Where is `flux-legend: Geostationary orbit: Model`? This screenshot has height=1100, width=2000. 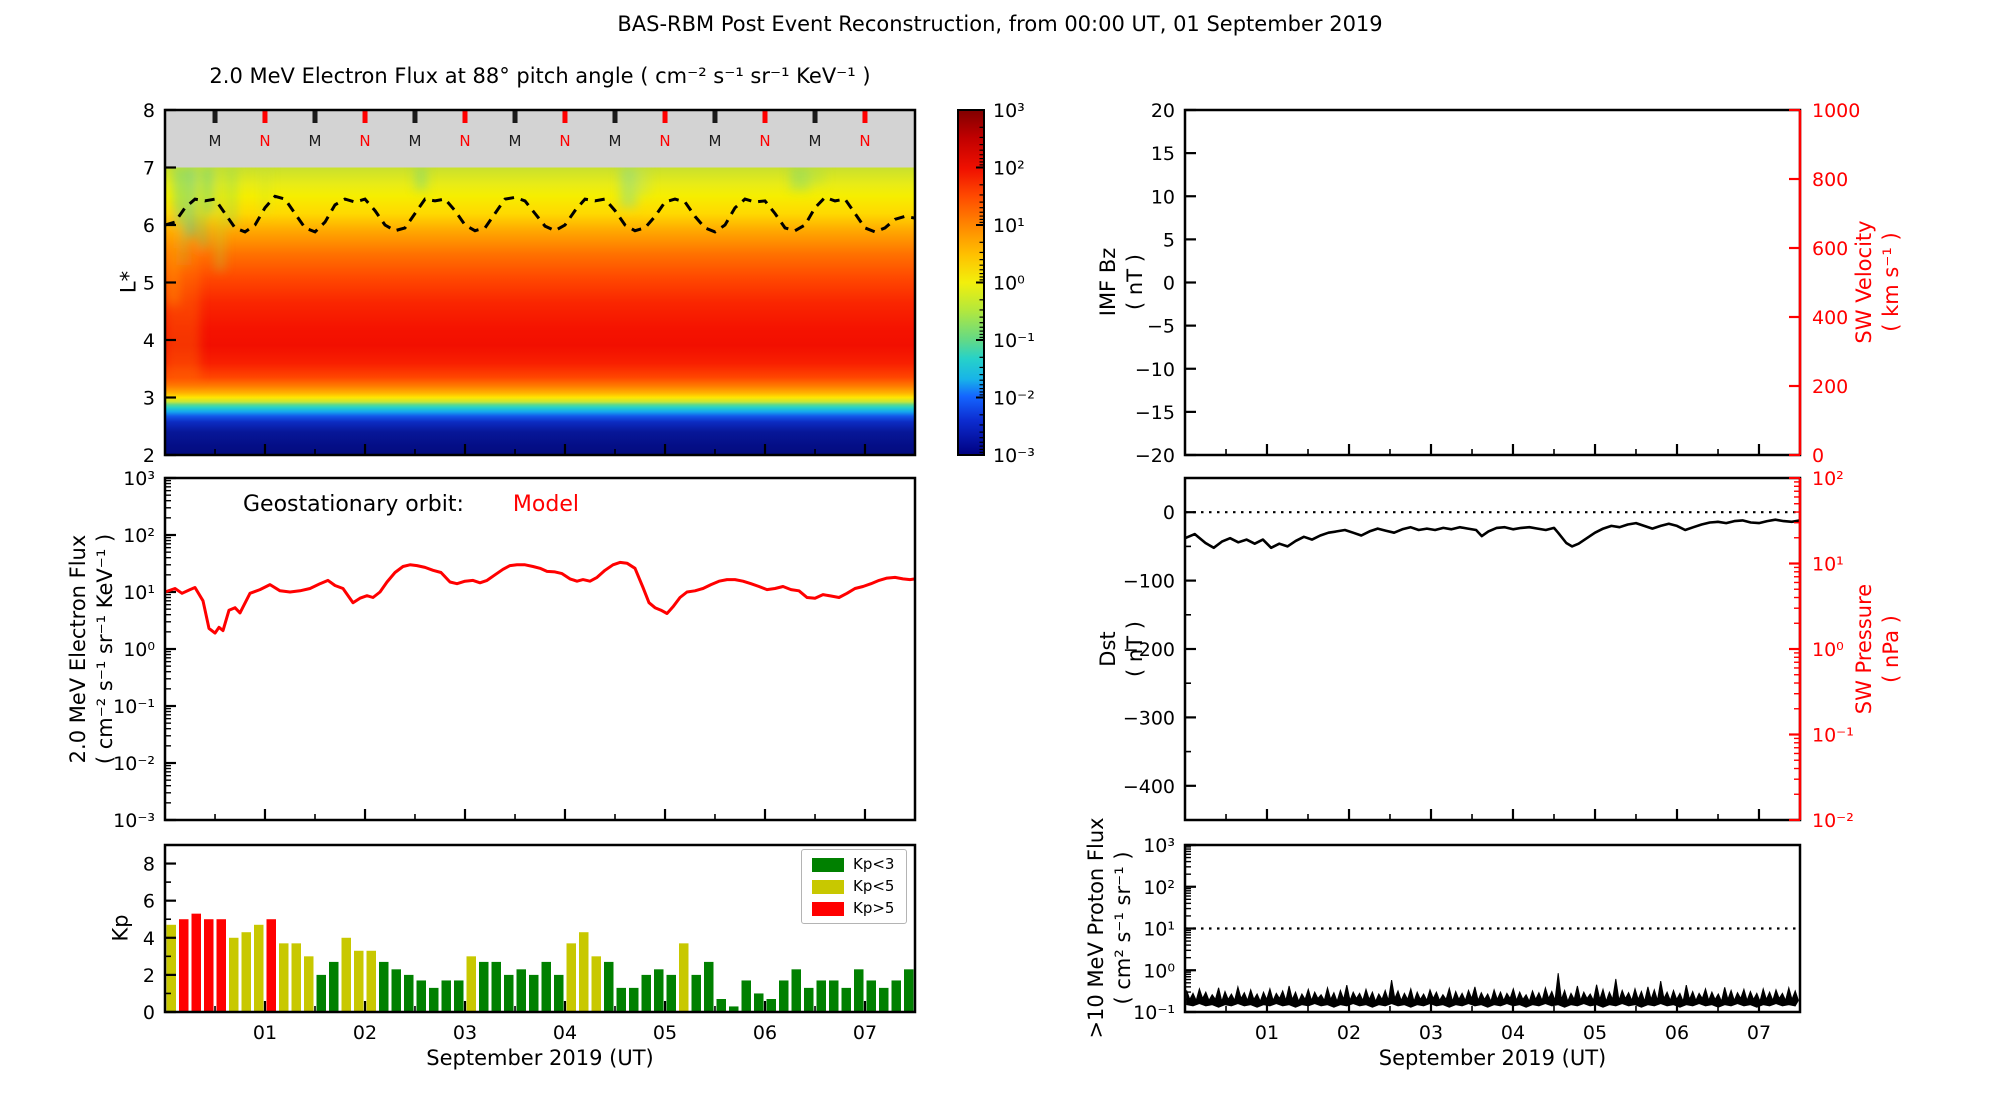
flux-legend: Geostationary orbit: Model is located at coordinates (411, 504).